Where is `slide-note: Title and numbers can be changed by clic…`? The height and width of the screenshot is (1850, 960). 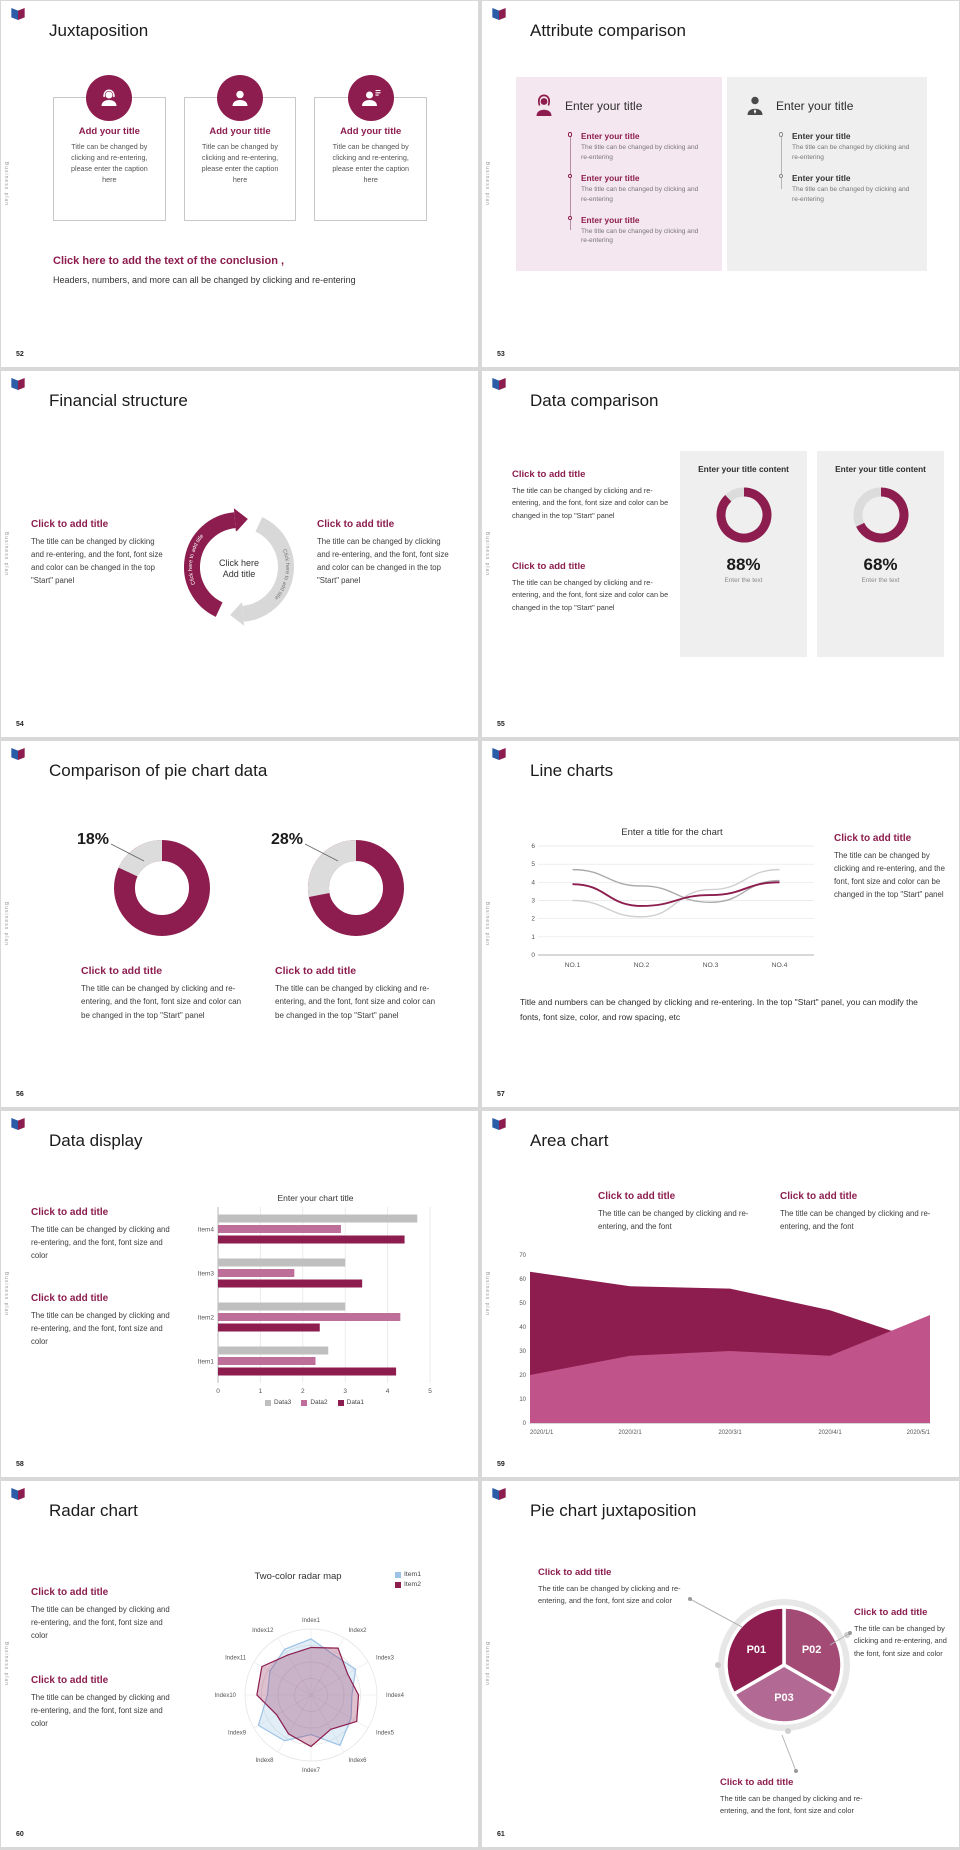
slide-note: Title and numbers can be changed by clic… is located at coordinates (719, 1010).